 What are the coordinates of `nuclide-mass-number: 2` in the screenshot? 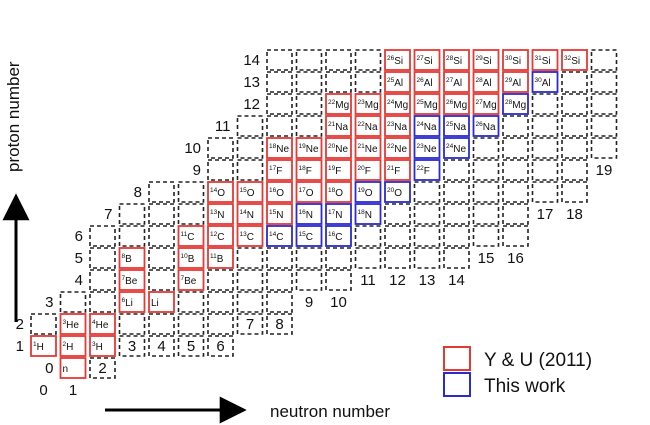 It's located at (65, 344).